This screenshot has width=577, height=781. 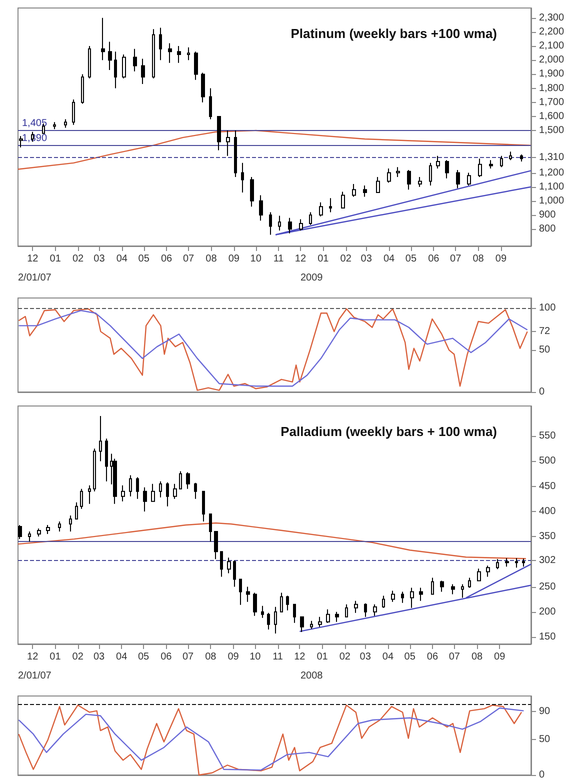 What do you see at coordinates (551, 18) in the screenshot?
I see `y-tick-label: 2,300` at bounding box center [551, 18].